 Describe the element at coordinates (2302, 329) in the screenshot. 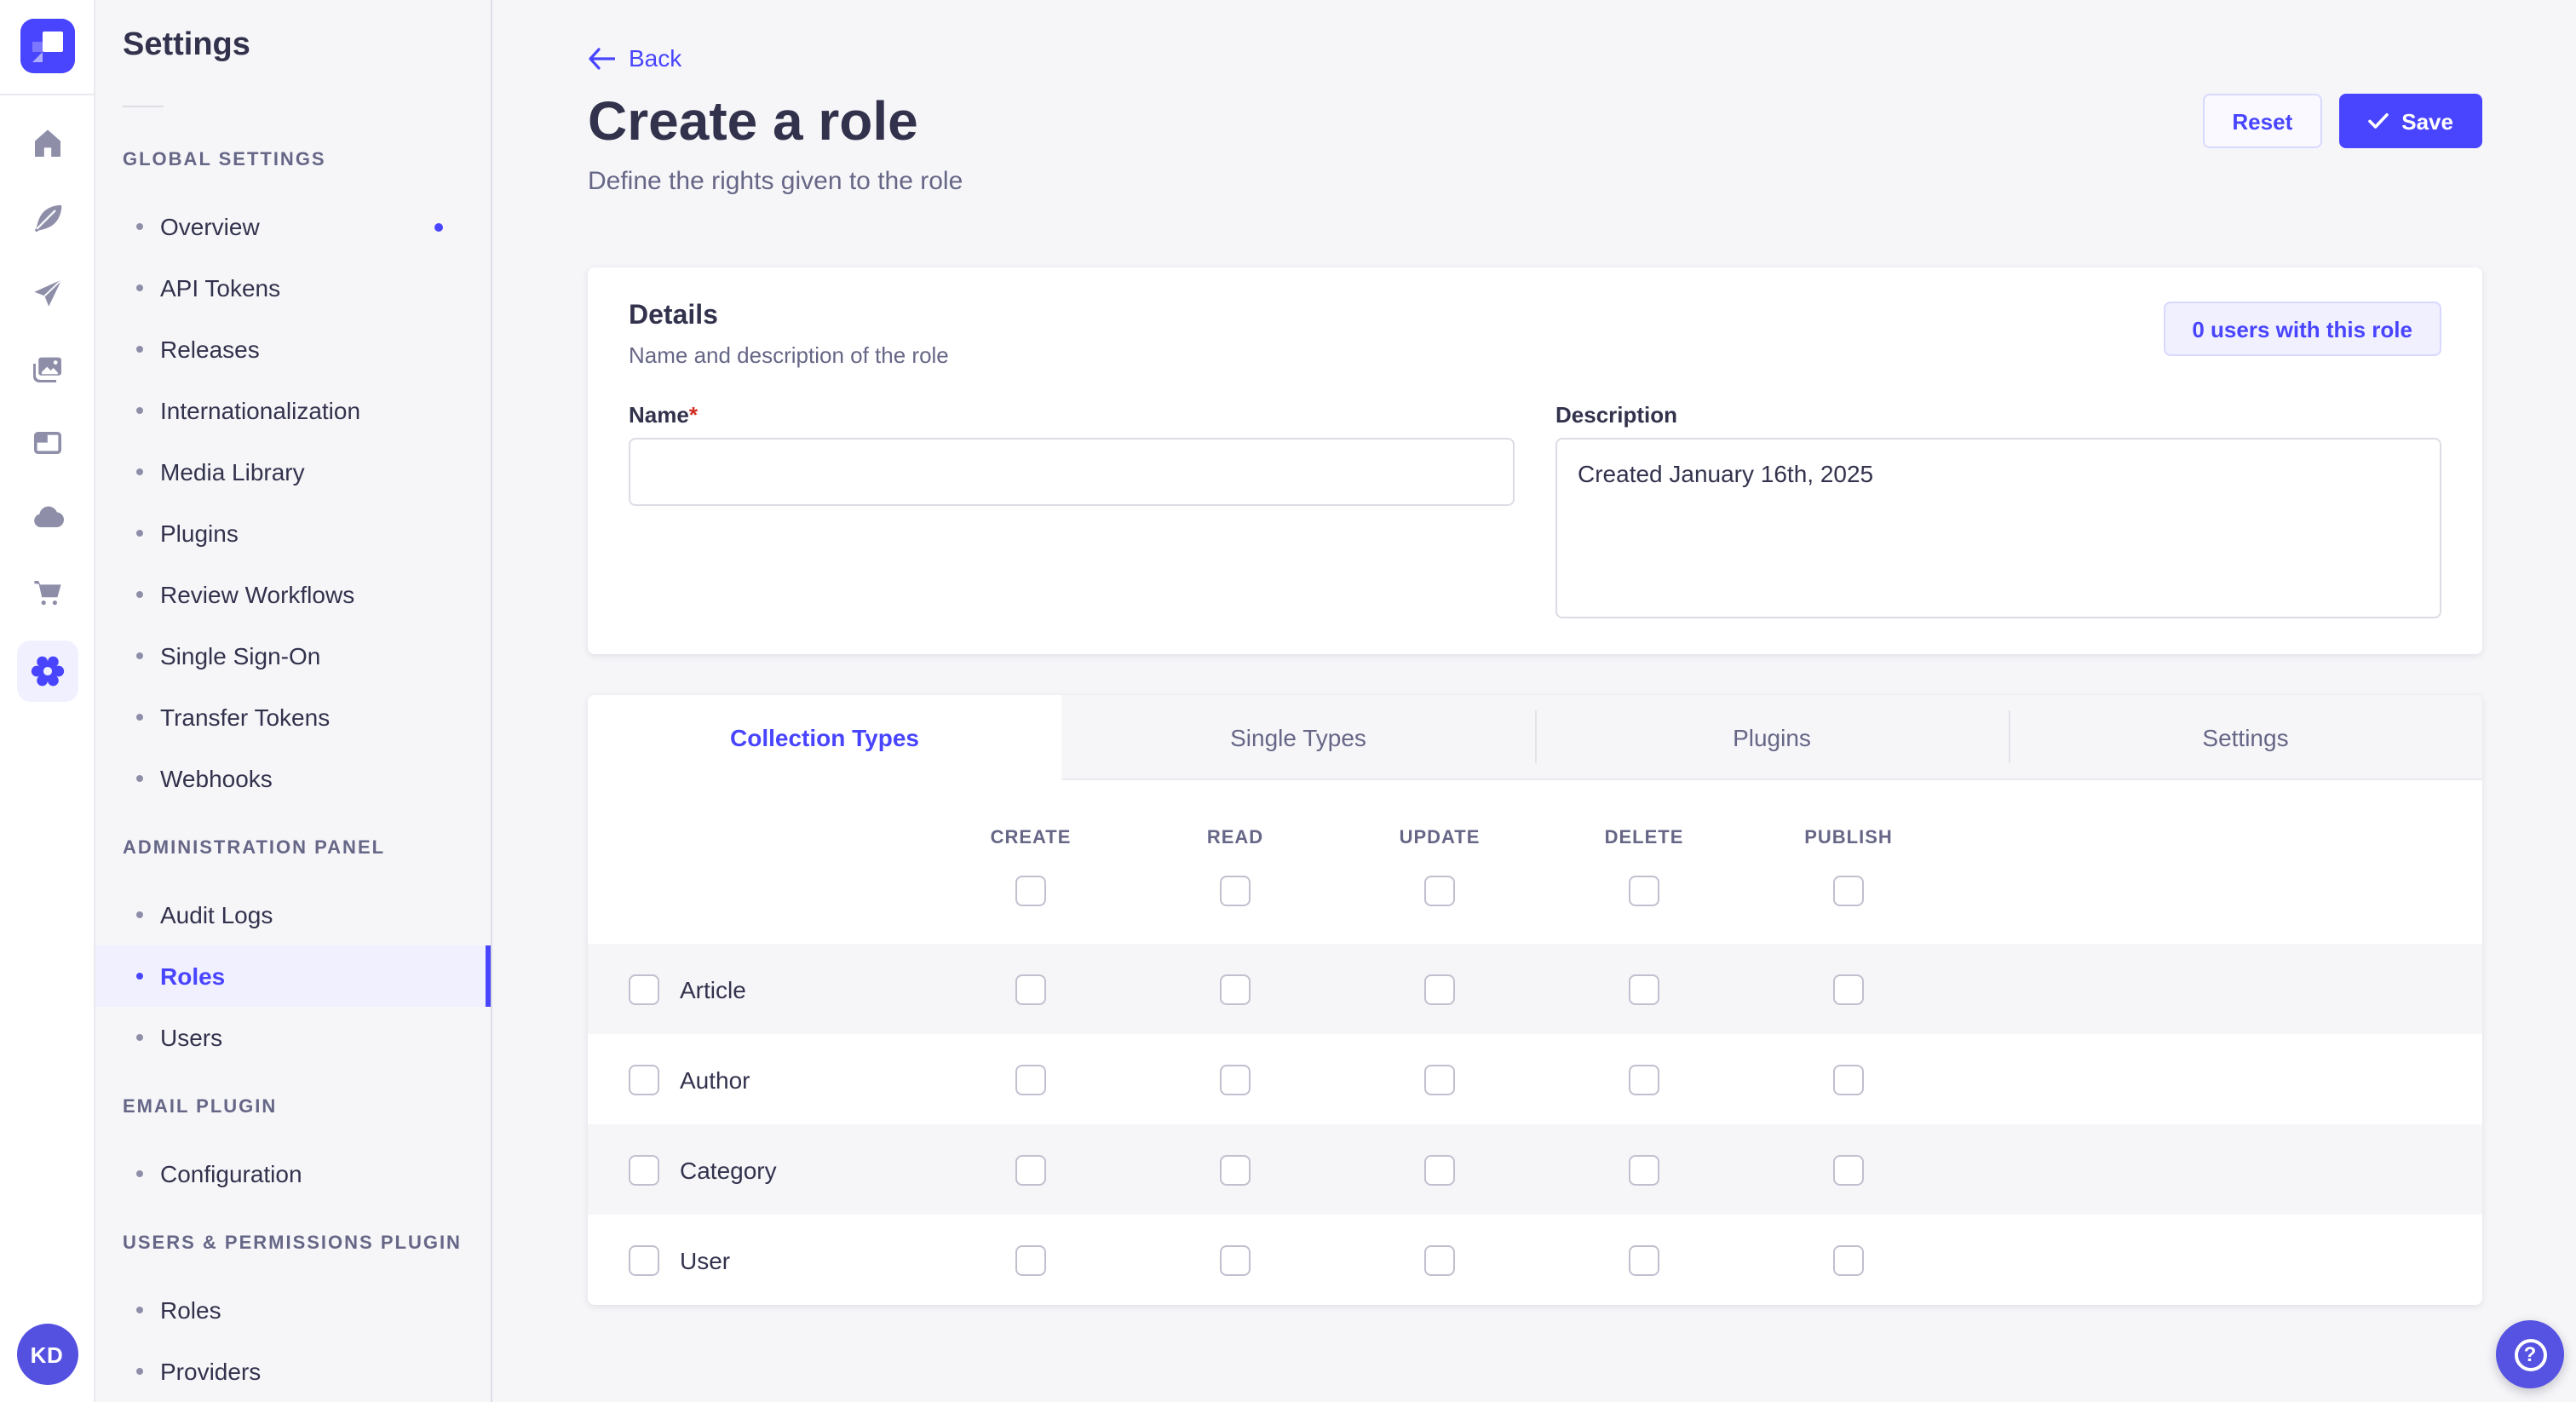

I see `users-with-role-button: 0 users with this role` at that location.